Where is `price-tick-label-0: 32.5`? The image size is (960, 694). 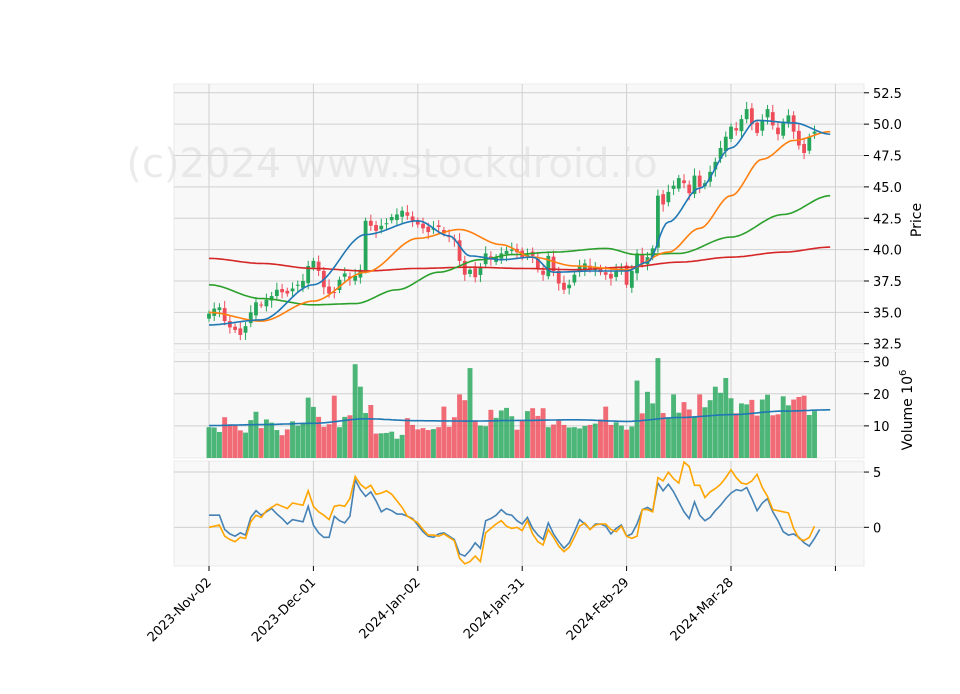
price-tick-label-0: 32.5 is located at coordinates (887, 345).